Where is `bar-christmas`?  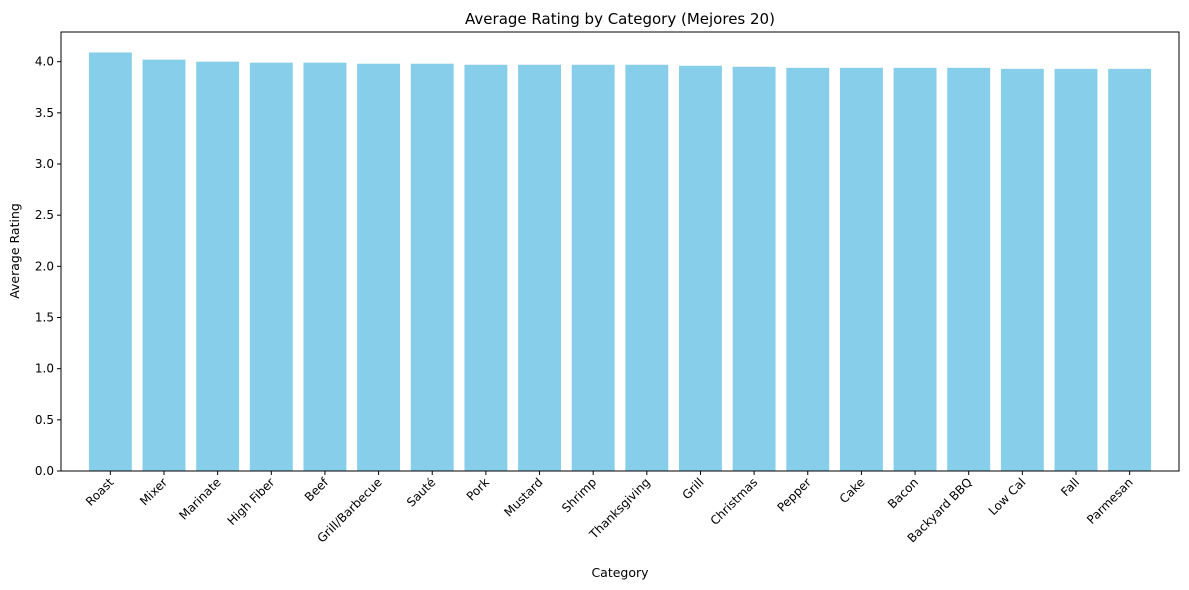
bar-christmas is located at coordinates (754, 268).